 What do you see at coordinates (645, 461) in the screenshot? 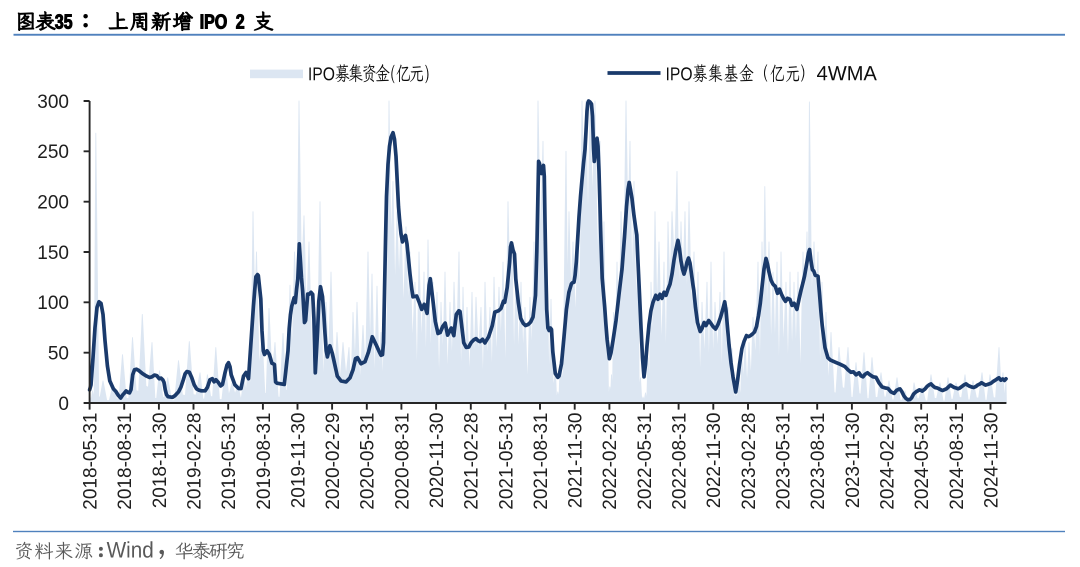
I see `svg-text: 2022-05-31` at bounding box center [645, 461].